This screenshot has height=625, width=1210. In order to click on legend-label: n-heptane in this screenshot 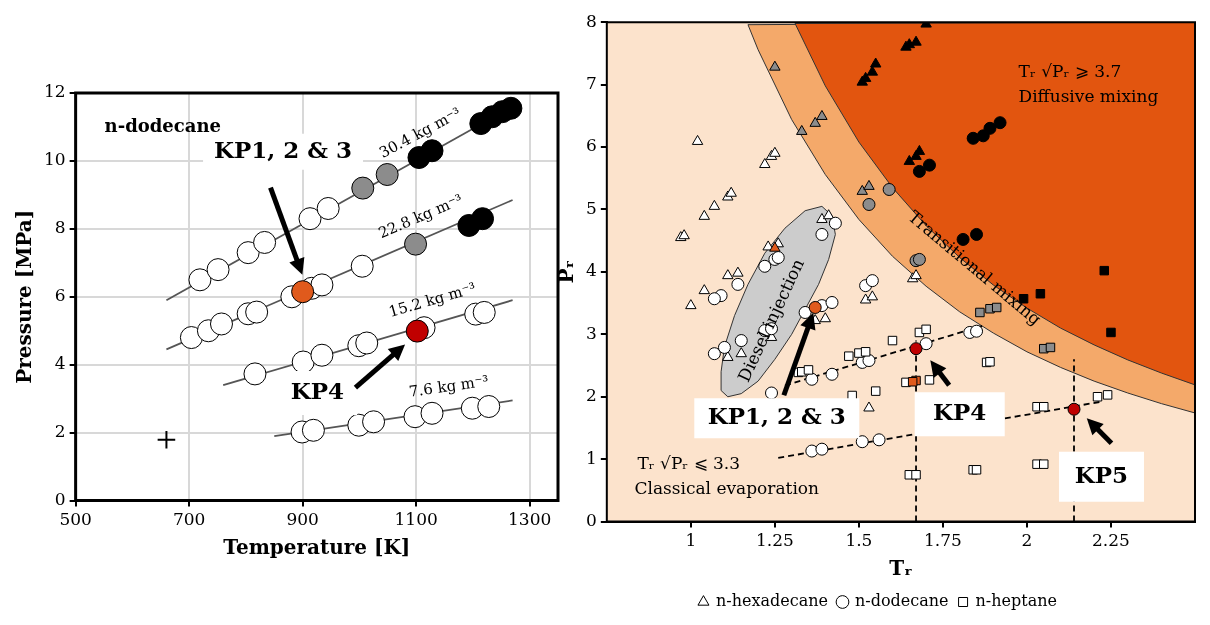, I will do `click(1016, 601)`.